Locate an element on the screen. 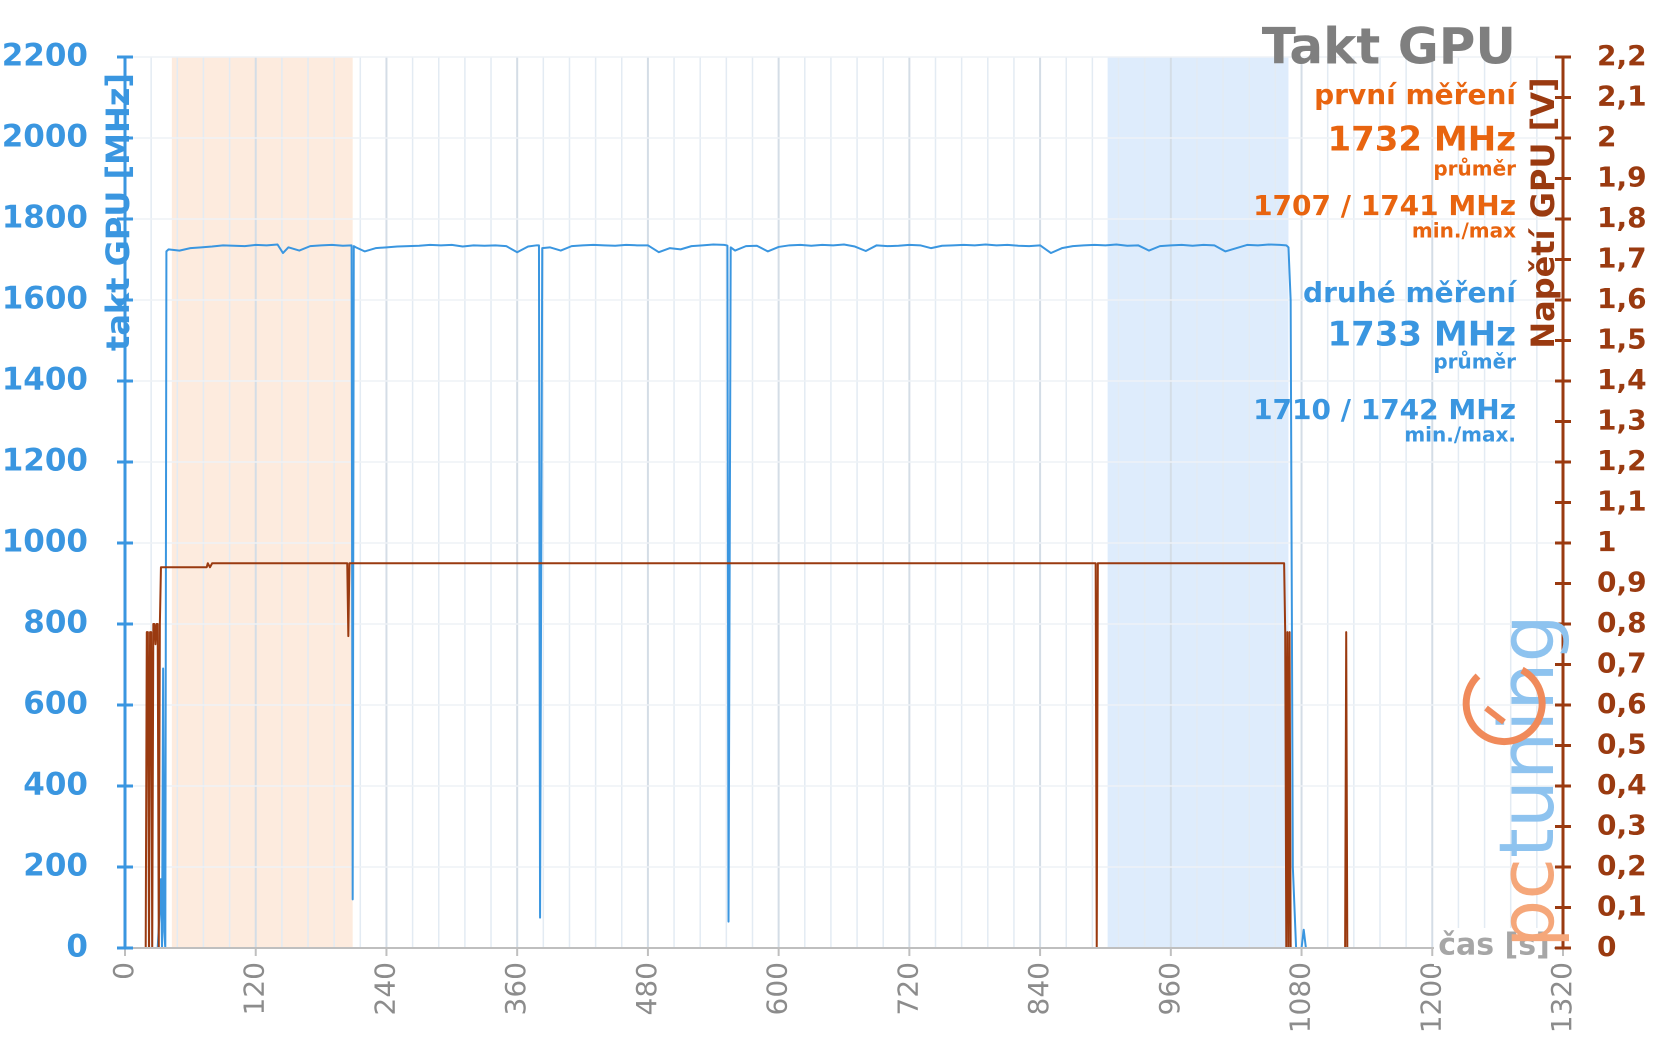 This screenshot has height=1048, width=1656. chart-title: Takt GPU is located at coordinates (1389, 47).